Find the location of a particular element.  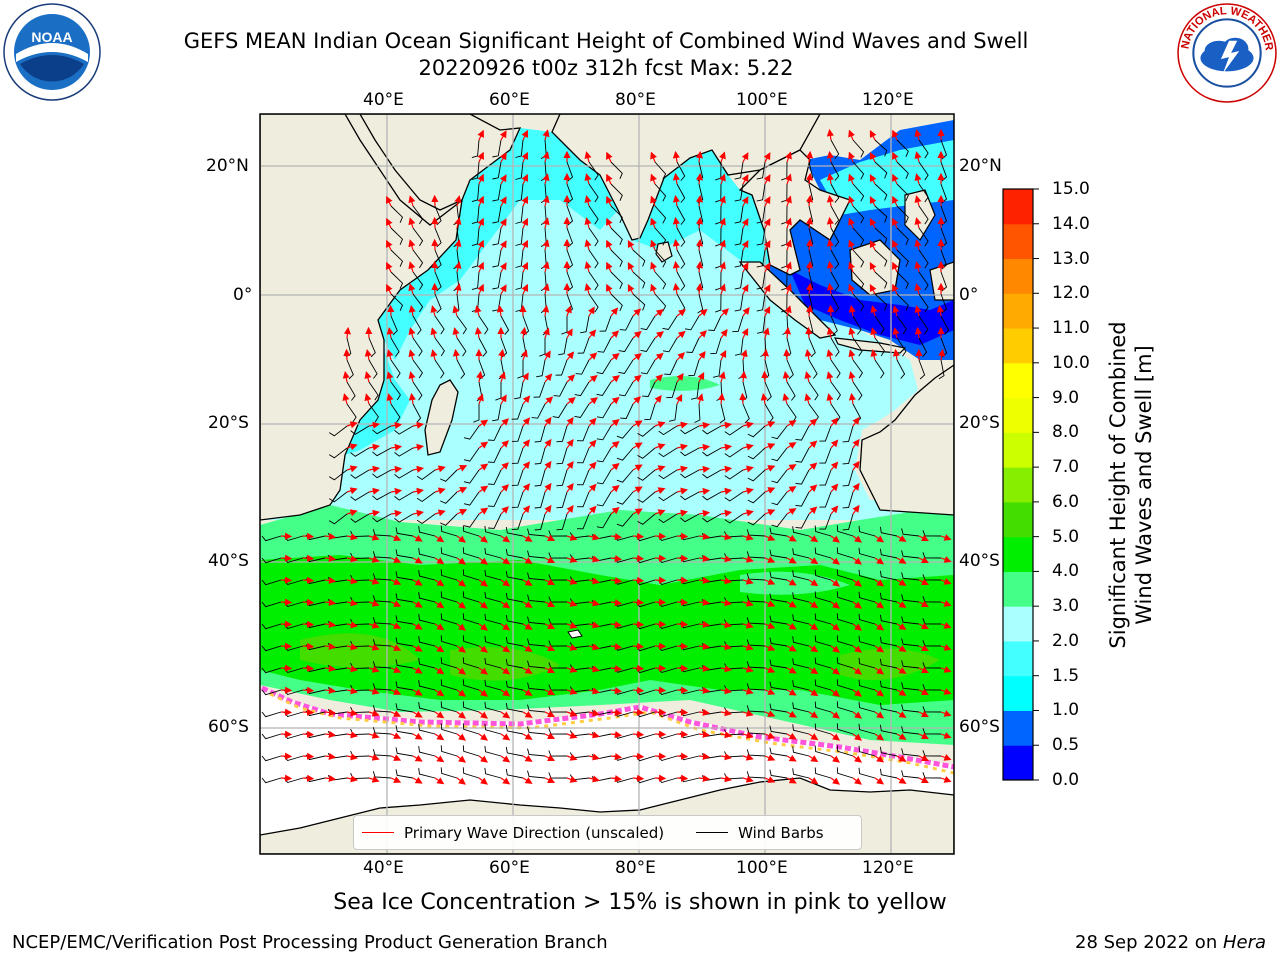

footer-date: 28 Sep 2022 on Hera is located at coordinates (1170, 942).